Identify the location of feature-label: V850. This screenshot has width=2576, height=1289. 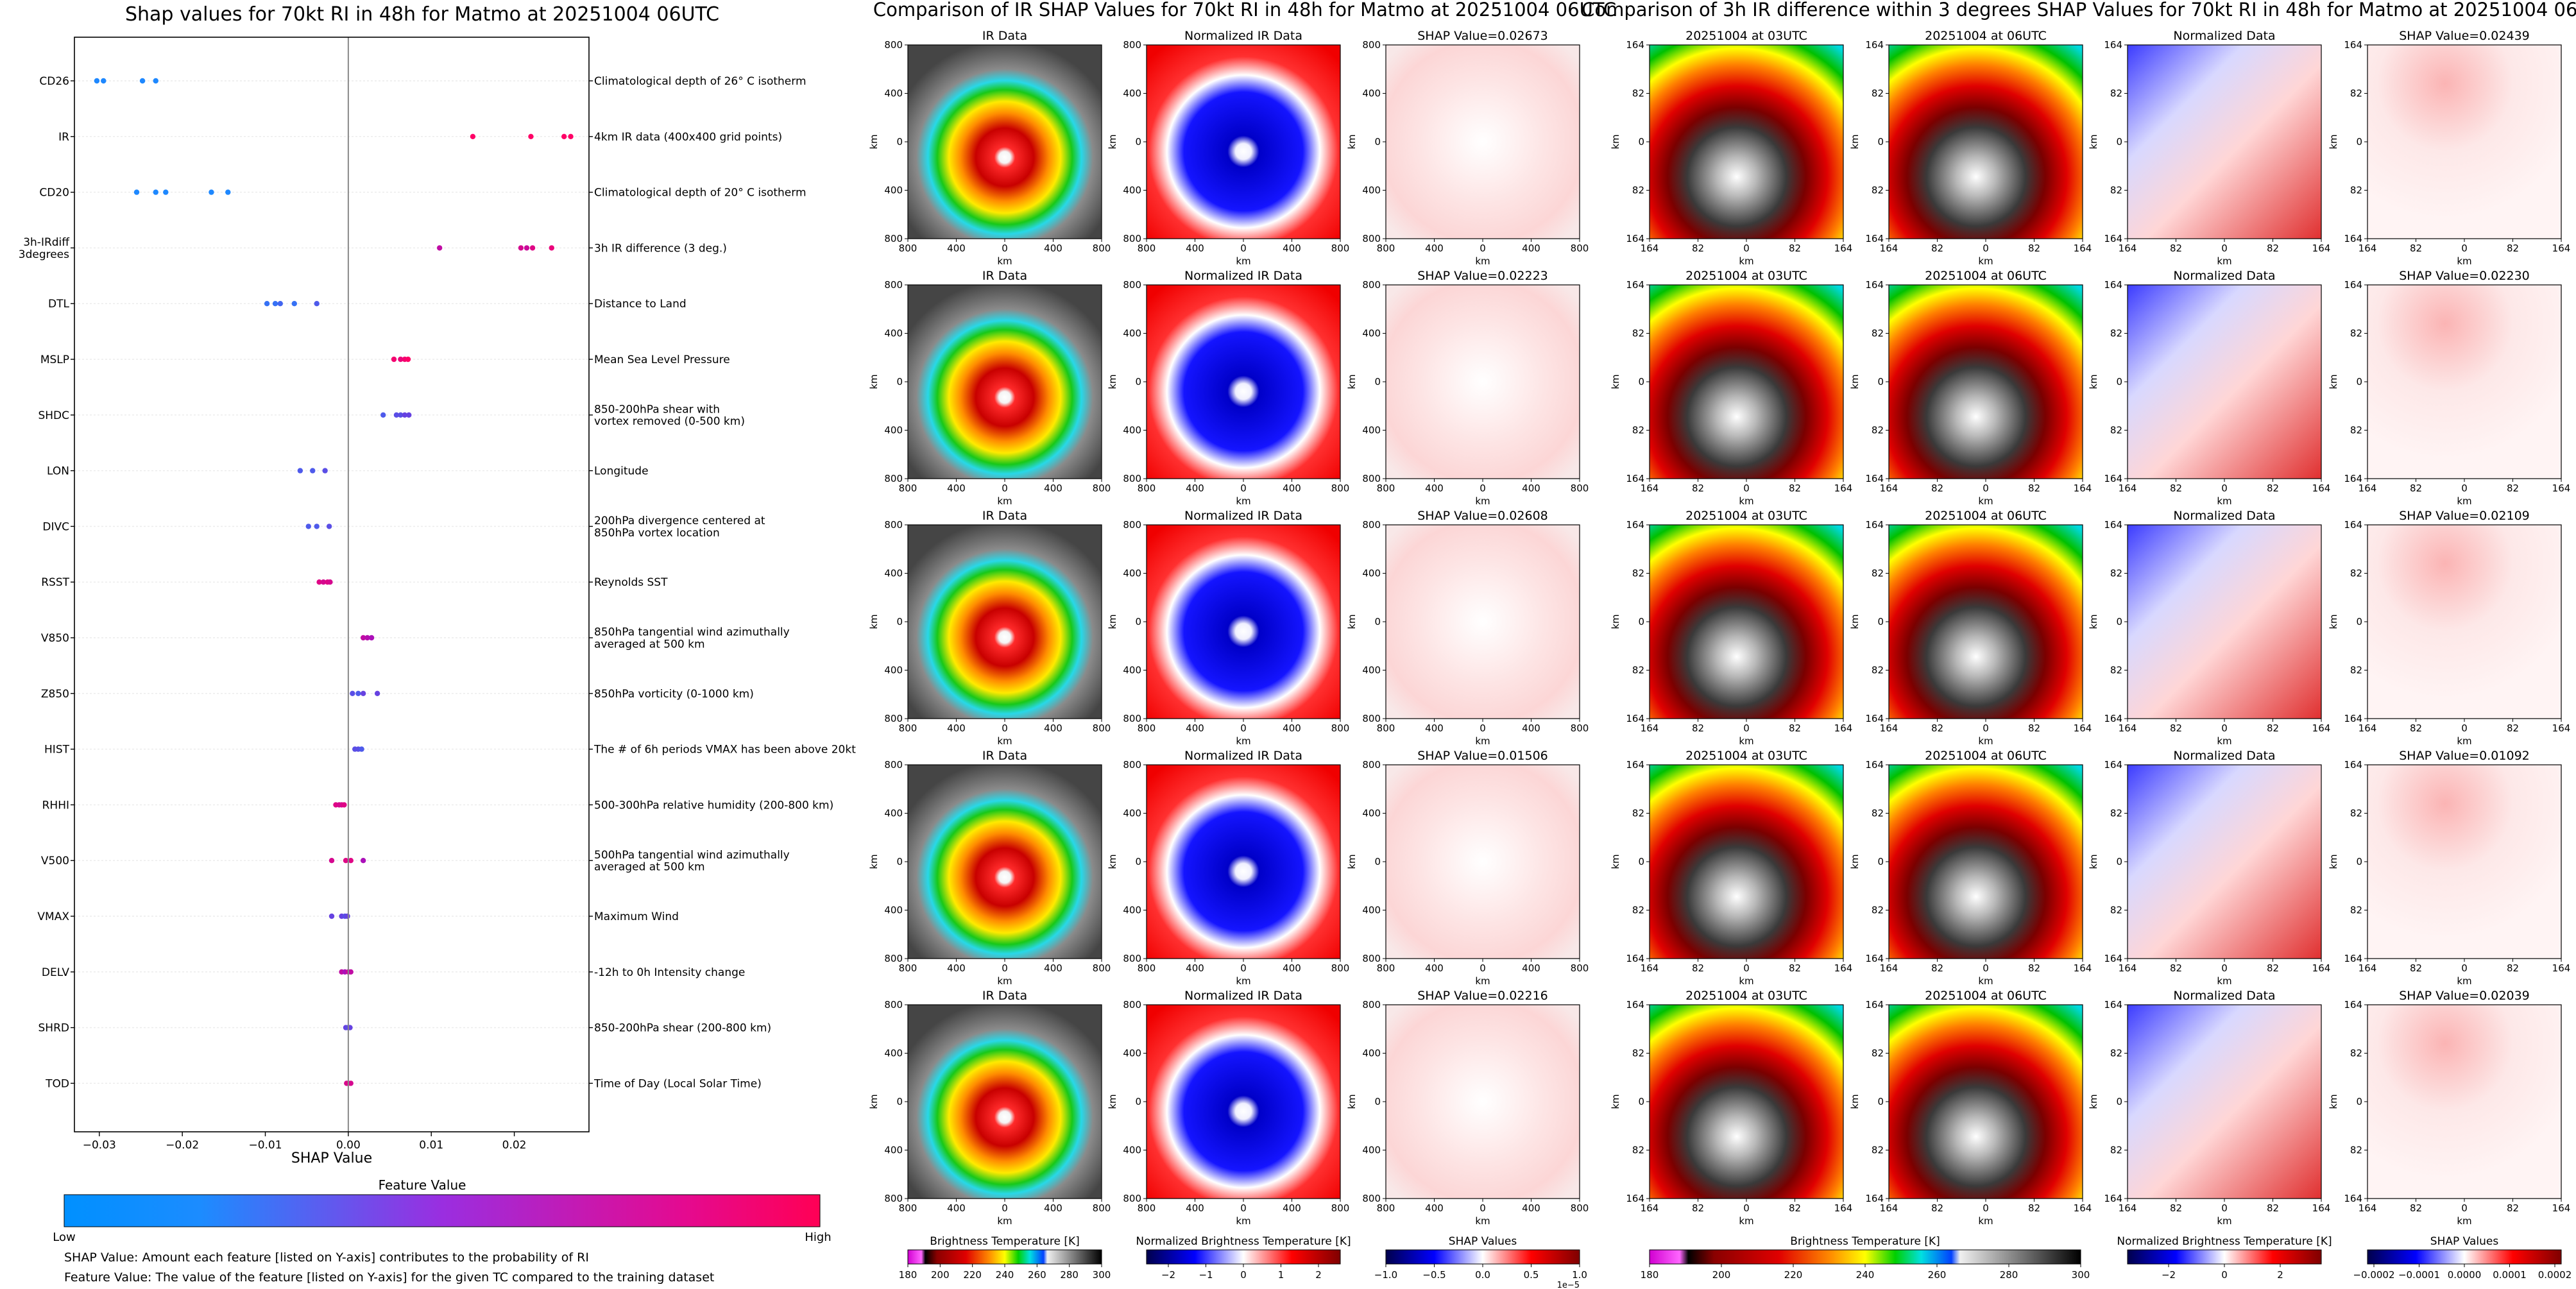
(55, 638).